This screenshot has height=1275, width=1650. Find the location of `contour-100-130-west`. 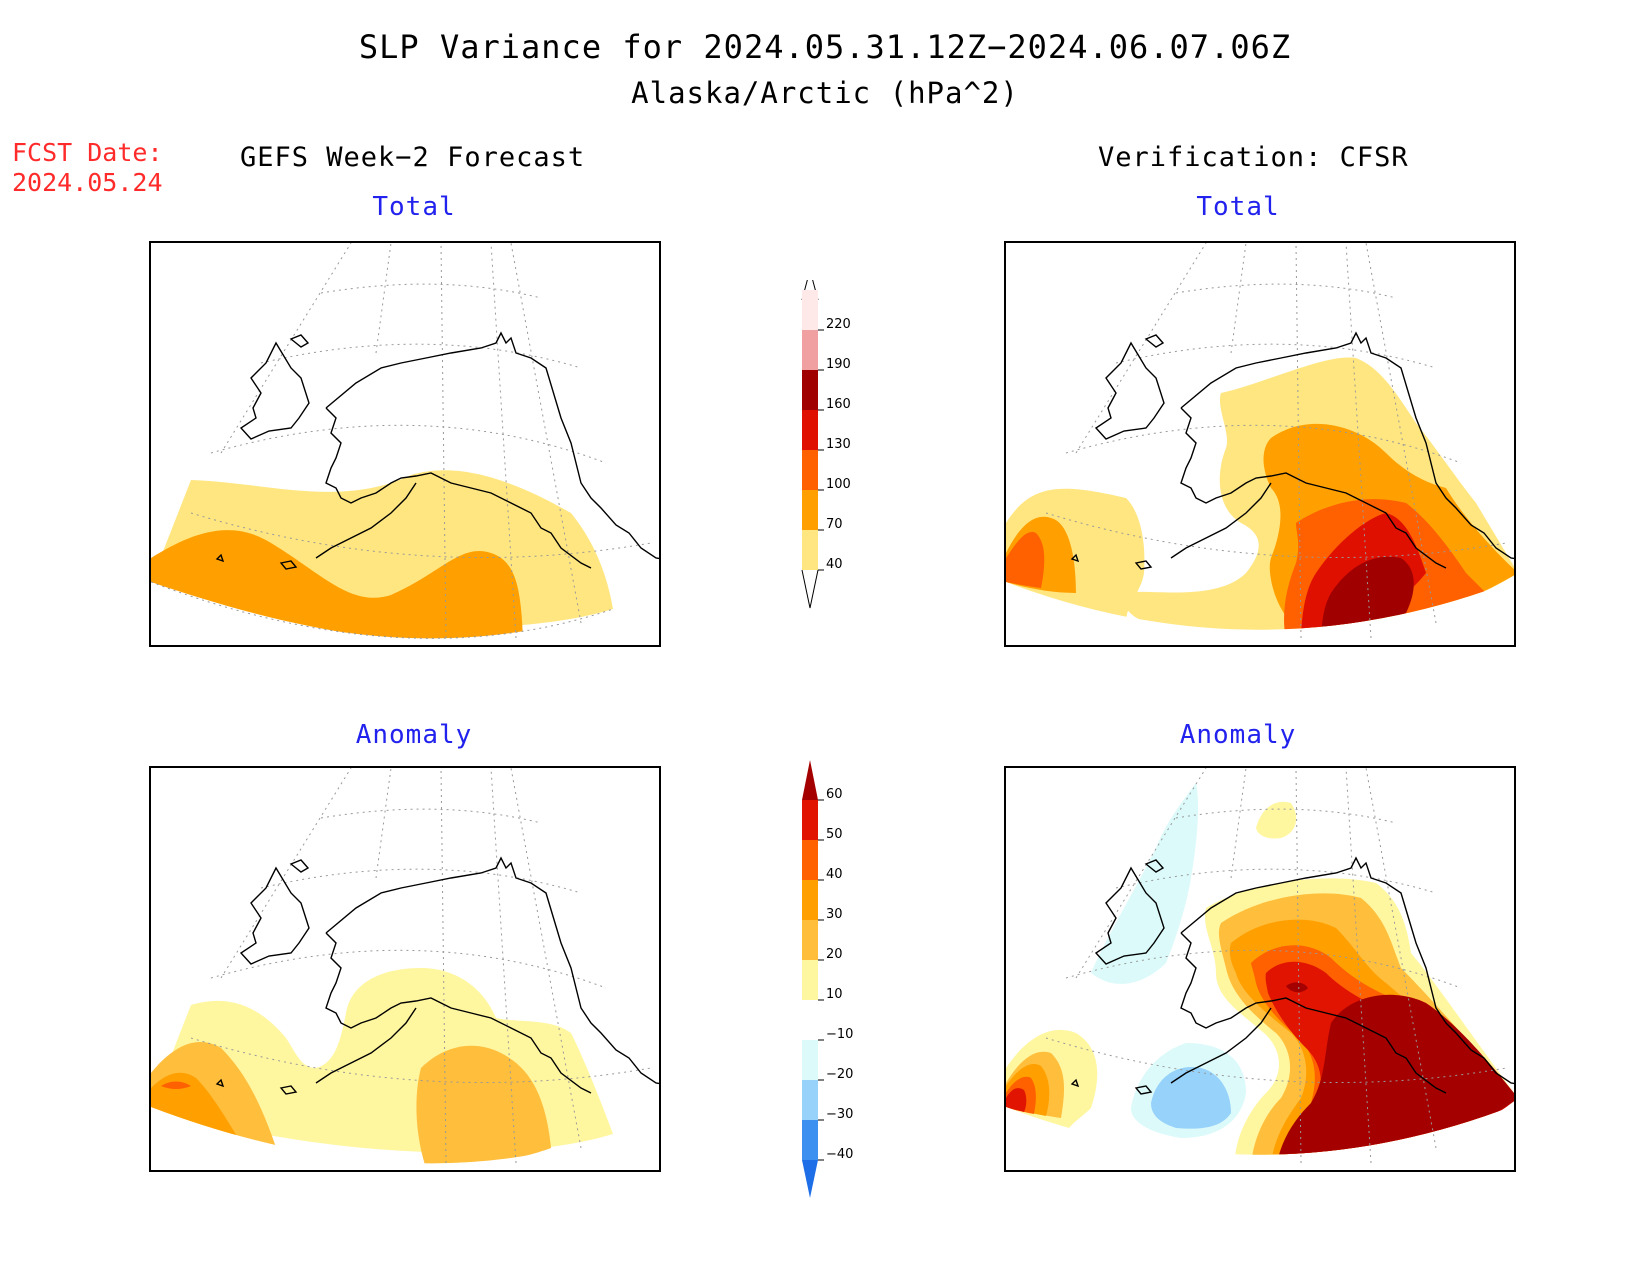

contour-100-130-west is located at coordinates (1025, 560).